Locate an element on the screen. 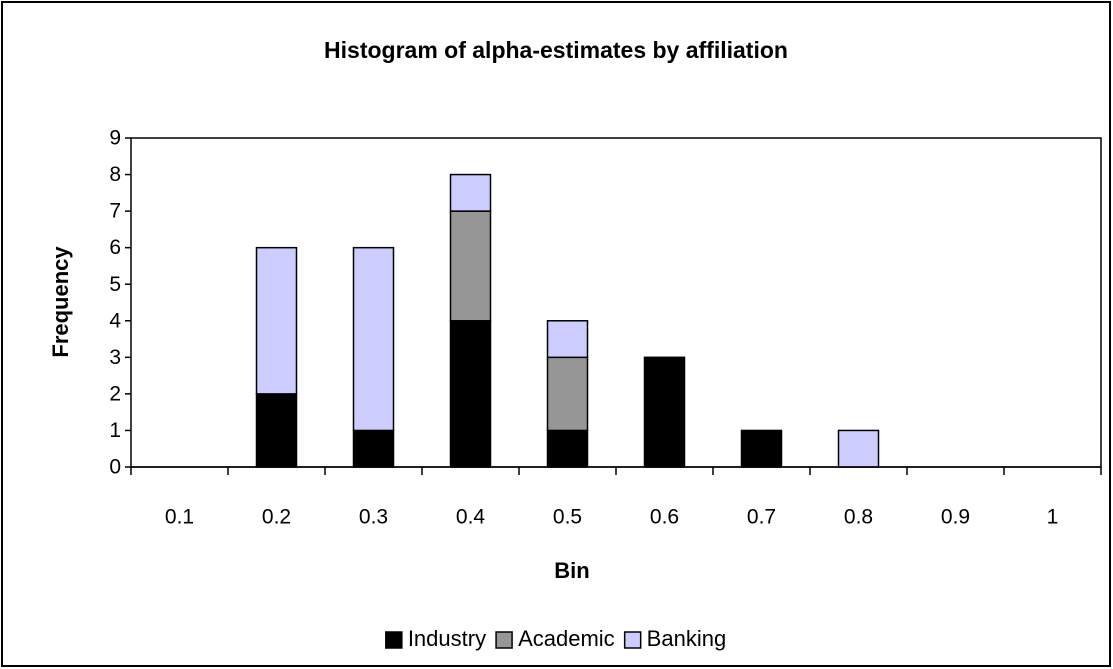  x-tick-label: 0.6 is located at coordinates (664, 517).